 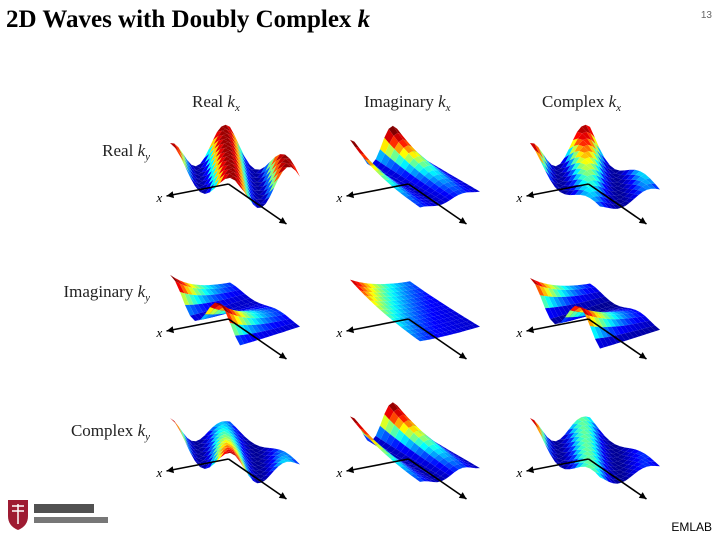 I want to click on wave-surface-plot: xy, so click(x=228, y=177).